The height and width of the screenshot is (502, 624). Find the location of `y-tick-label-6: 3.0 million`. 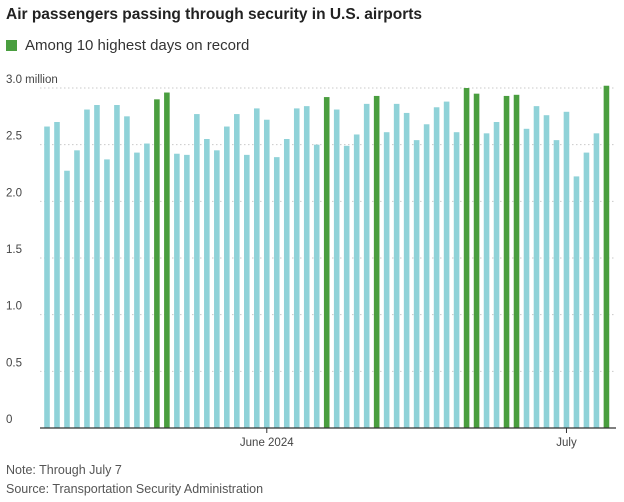

y-tick-label-6: 3.0 million is located at coordinates (32, 80).